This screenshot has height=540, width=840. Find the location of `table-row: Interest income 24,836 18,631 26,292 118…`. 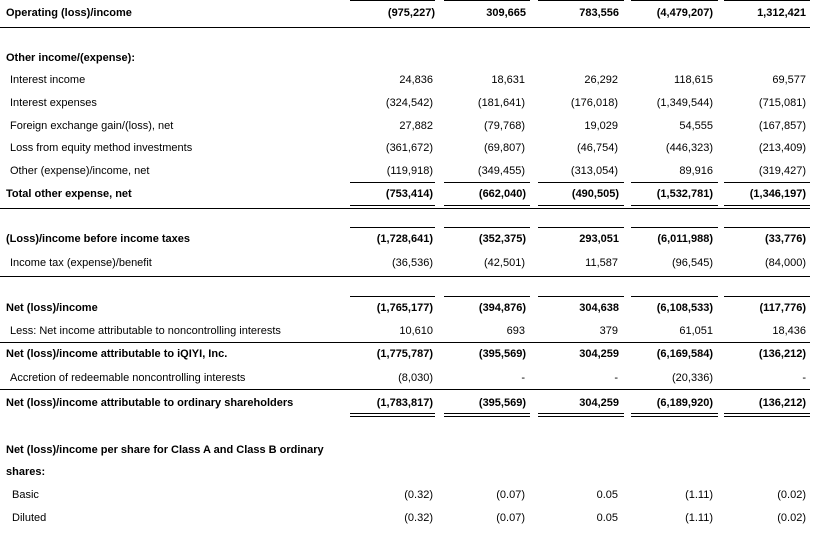

table-row: Interest income 24,836 18,631 26,292 118… is located at coordinates (420, 80).